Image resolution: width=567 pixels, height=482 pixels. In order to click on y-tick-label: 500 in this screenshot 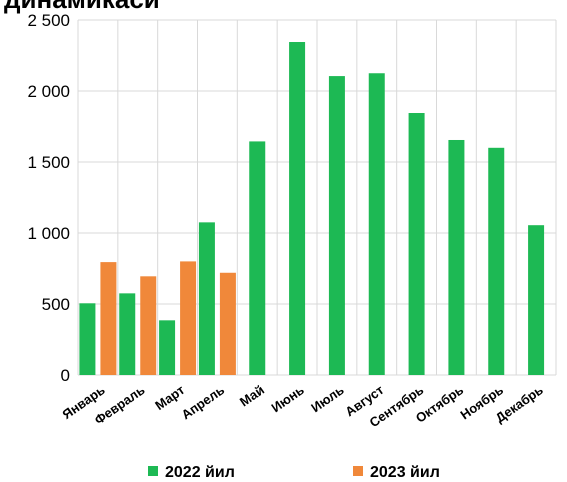, I will do `click(56, 304)`.